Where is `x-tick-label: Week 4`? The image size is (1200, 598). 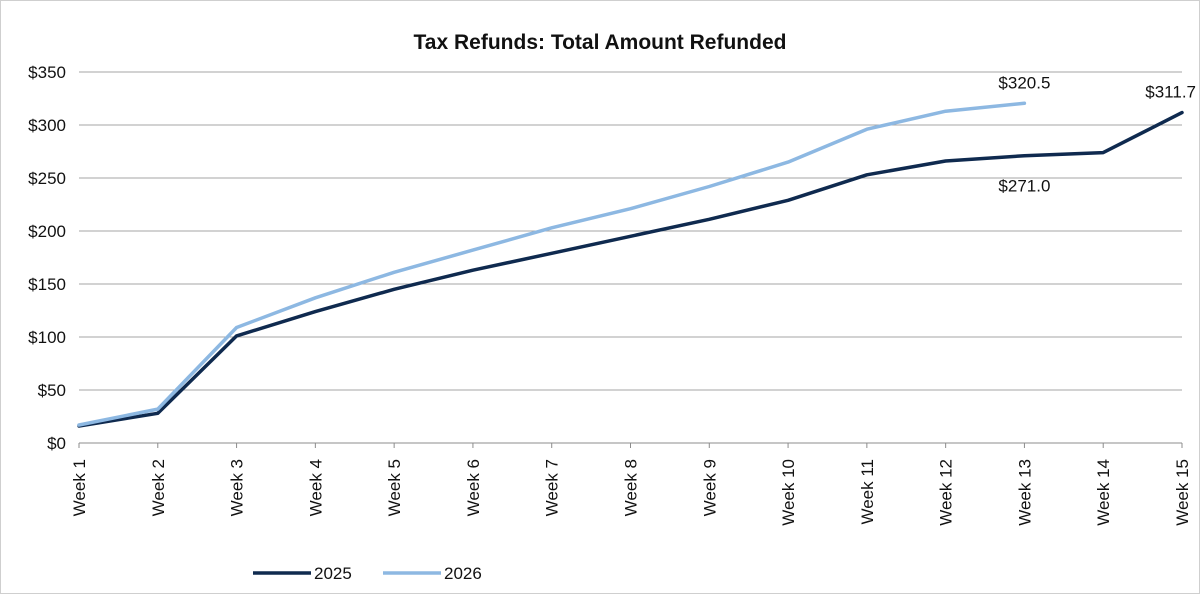
x-tick-label: Week 4 is located at coordinates (315, 487).